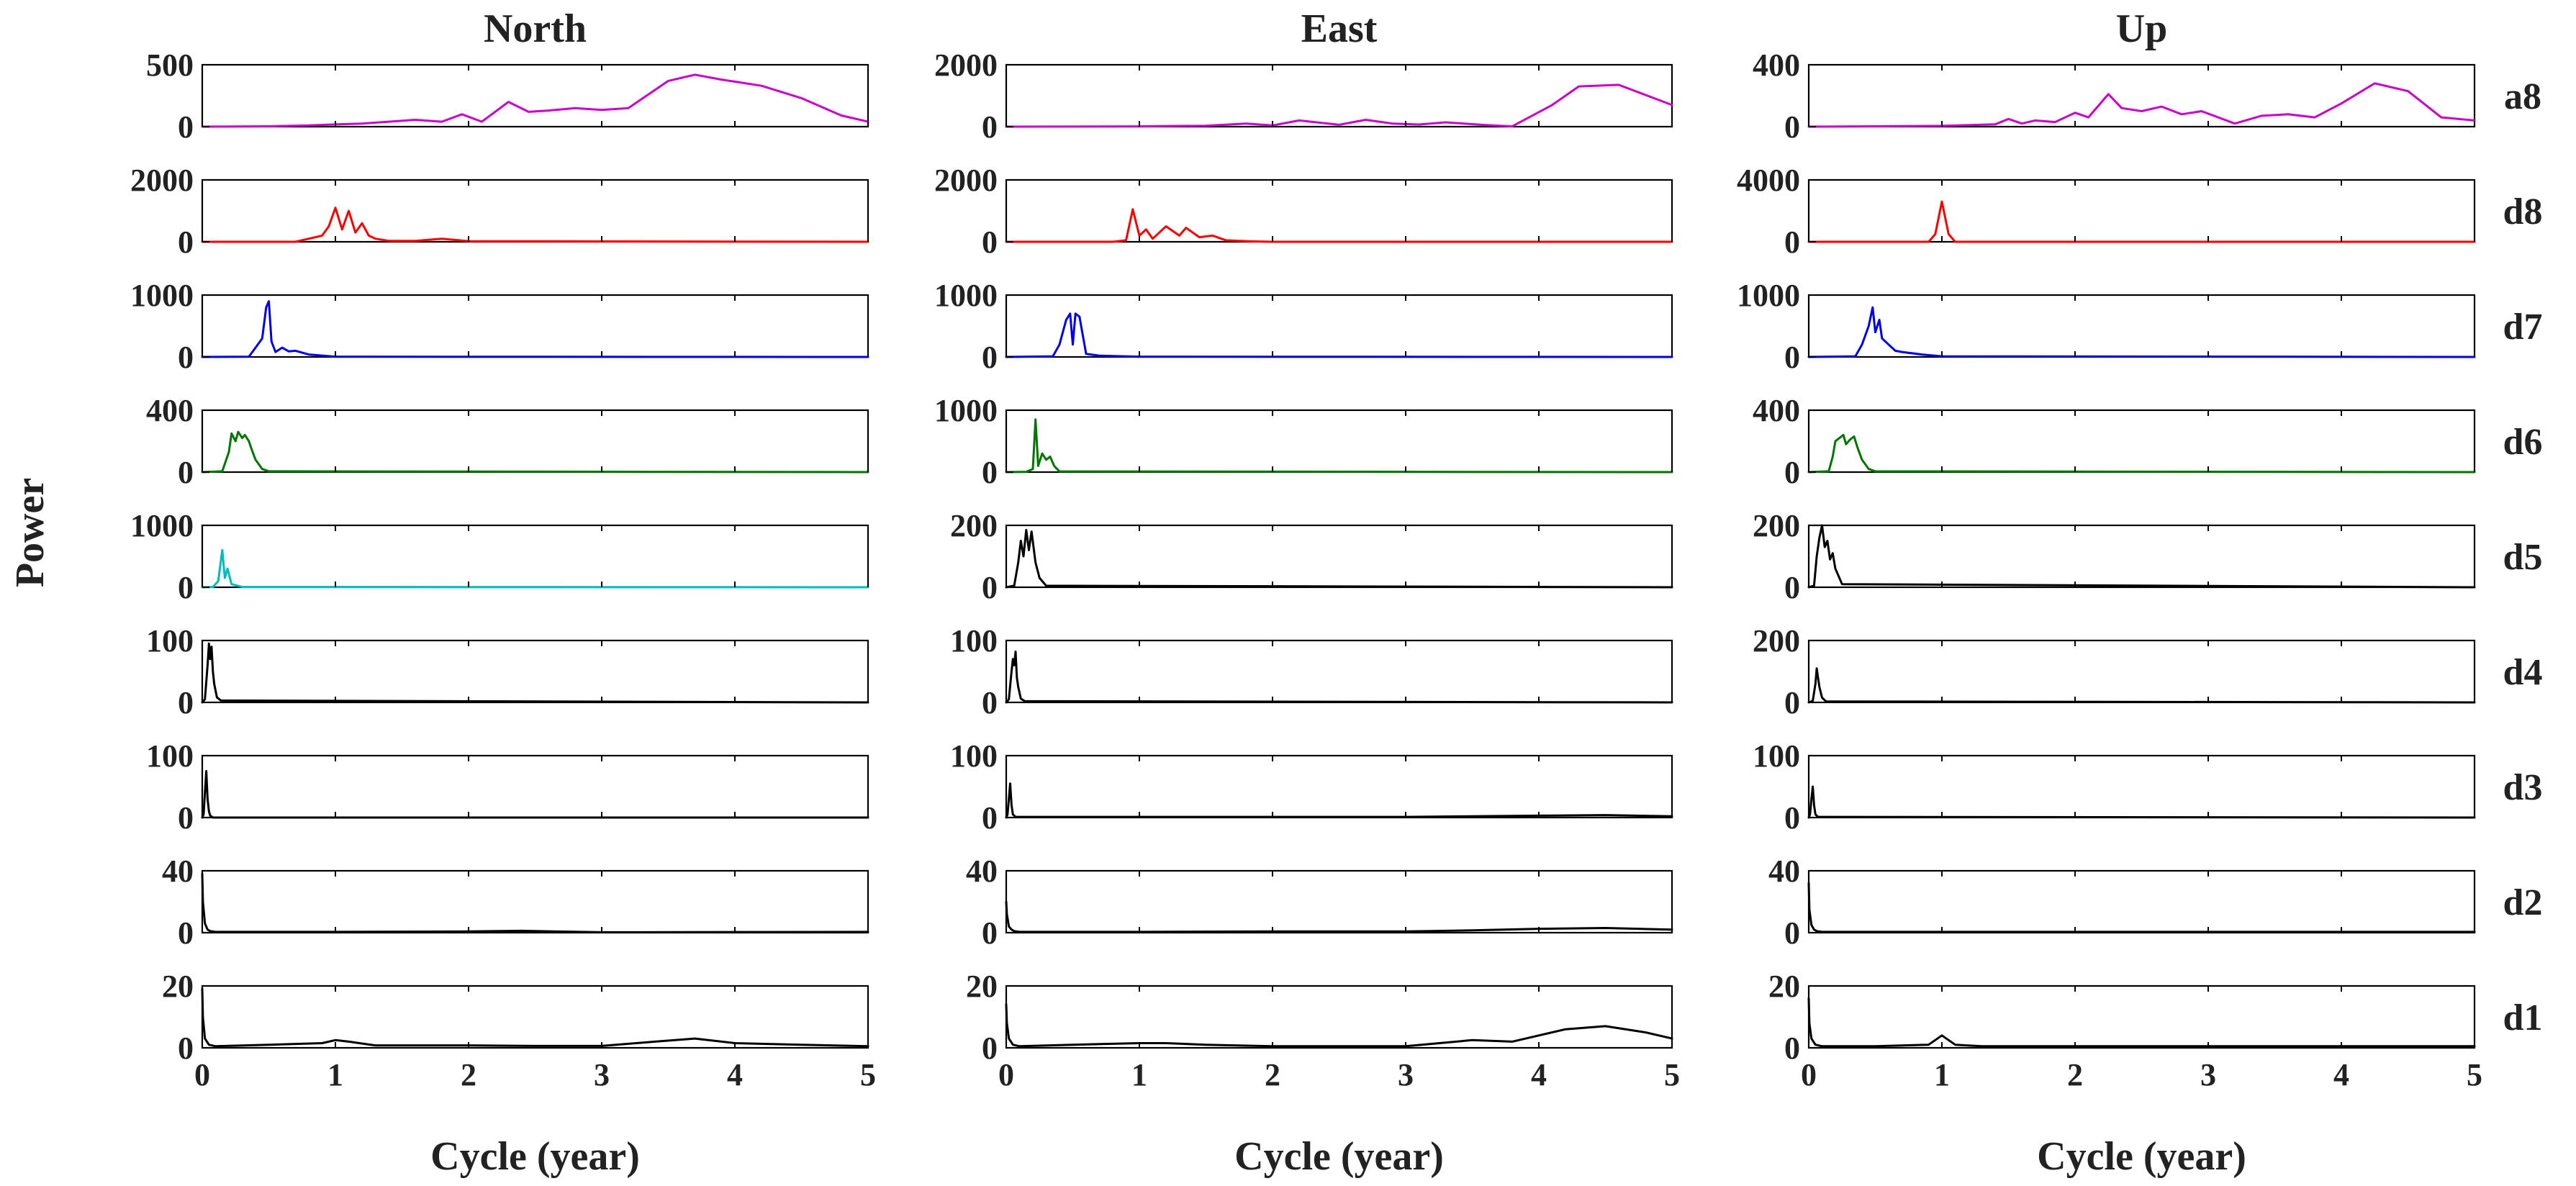 This screenshot has height=1186, width=2576. I want to click on series-line-d4-east, so click(1339, 677).